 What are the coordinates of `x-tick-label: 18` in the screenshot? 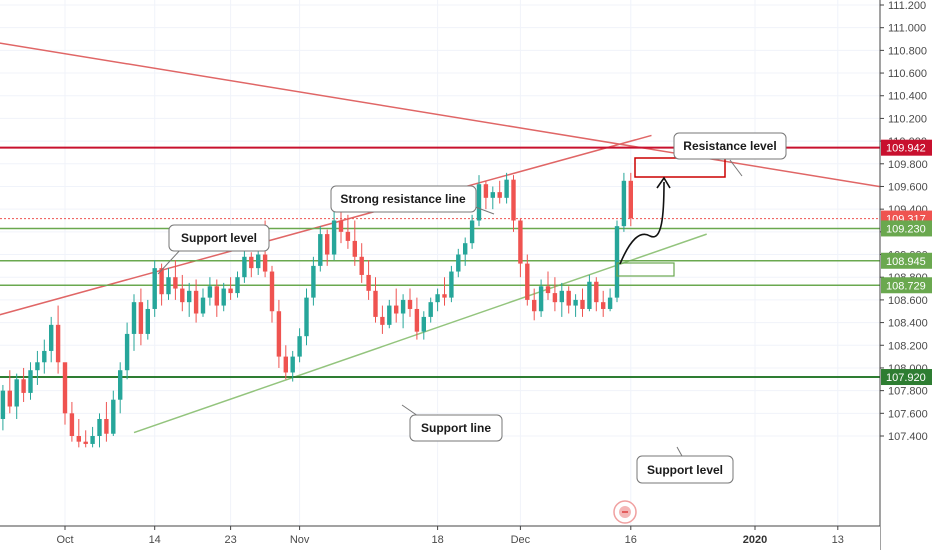 It's located at (437, 540).